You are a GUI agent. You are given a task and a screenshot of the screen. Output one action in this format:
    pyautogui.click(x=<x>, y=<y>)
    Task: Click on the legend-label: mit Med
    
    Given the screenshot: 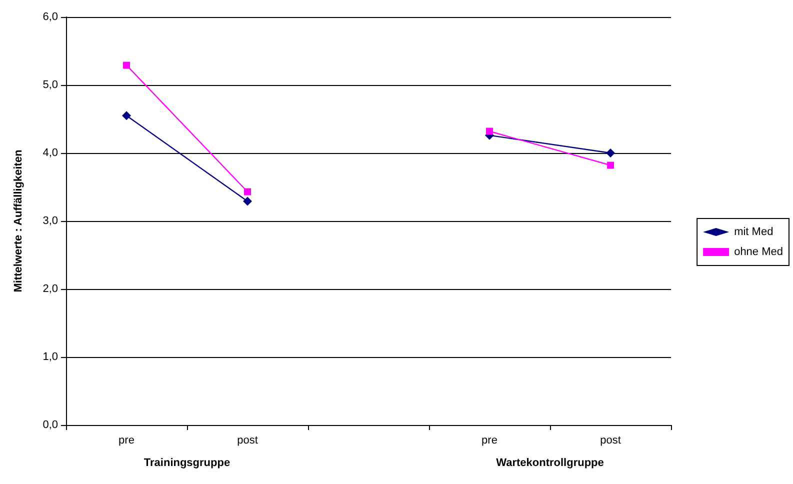 What is the action you would take?
    pyautogui.click(x=754, y=232)
    